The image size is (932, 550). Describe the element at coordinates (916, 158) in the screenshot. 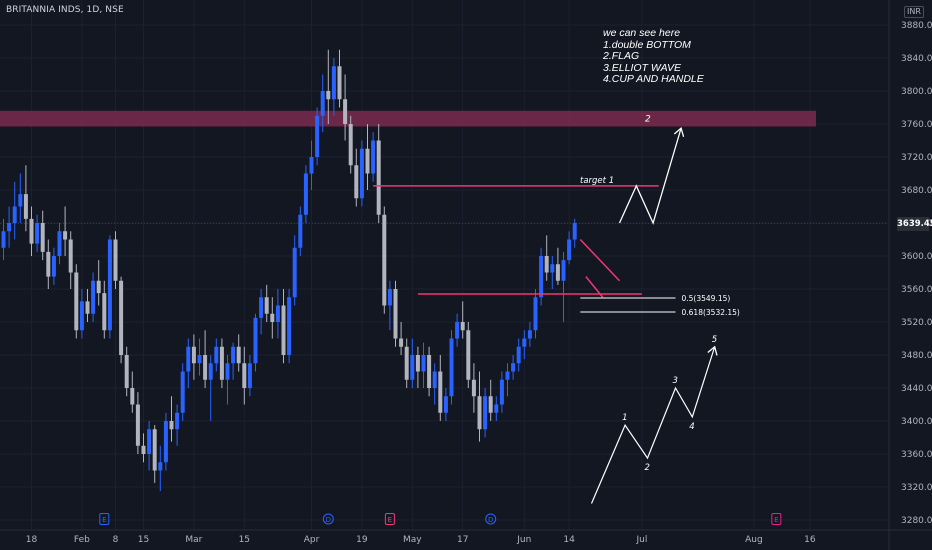

I see `y-tick-label: 3720.00` at that location.